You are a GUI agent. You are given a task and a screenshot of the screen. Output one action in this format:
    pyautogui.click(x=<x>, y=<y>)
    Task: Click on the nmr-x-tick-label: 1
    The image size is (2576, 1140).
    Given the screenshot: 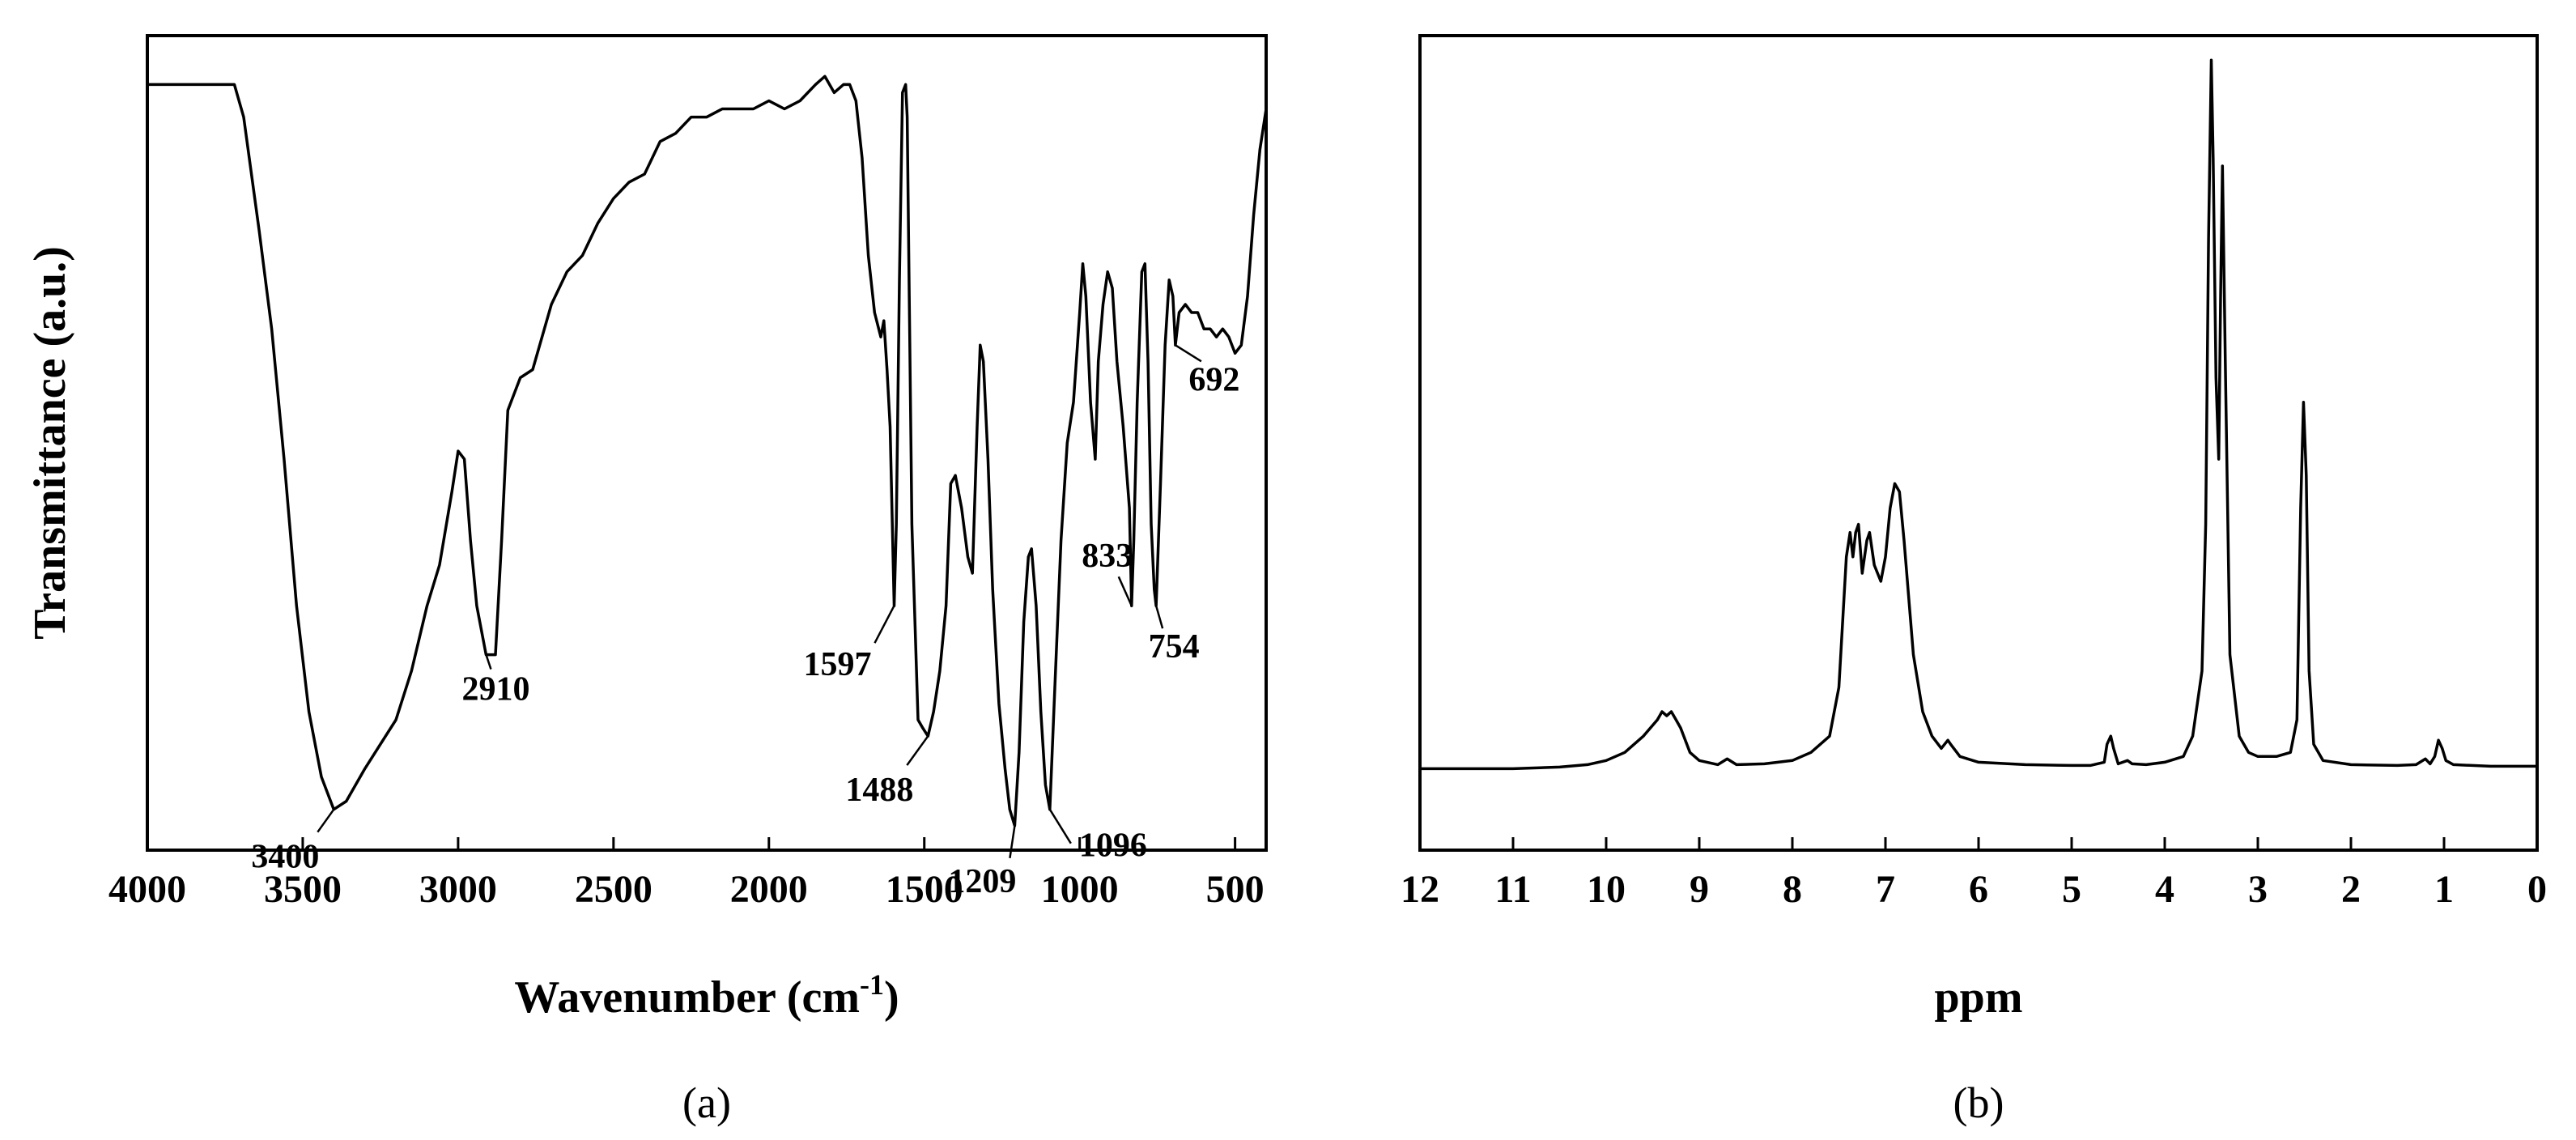 What is the action you would take?
    pyautogui.click(x=2444, y=889)
    